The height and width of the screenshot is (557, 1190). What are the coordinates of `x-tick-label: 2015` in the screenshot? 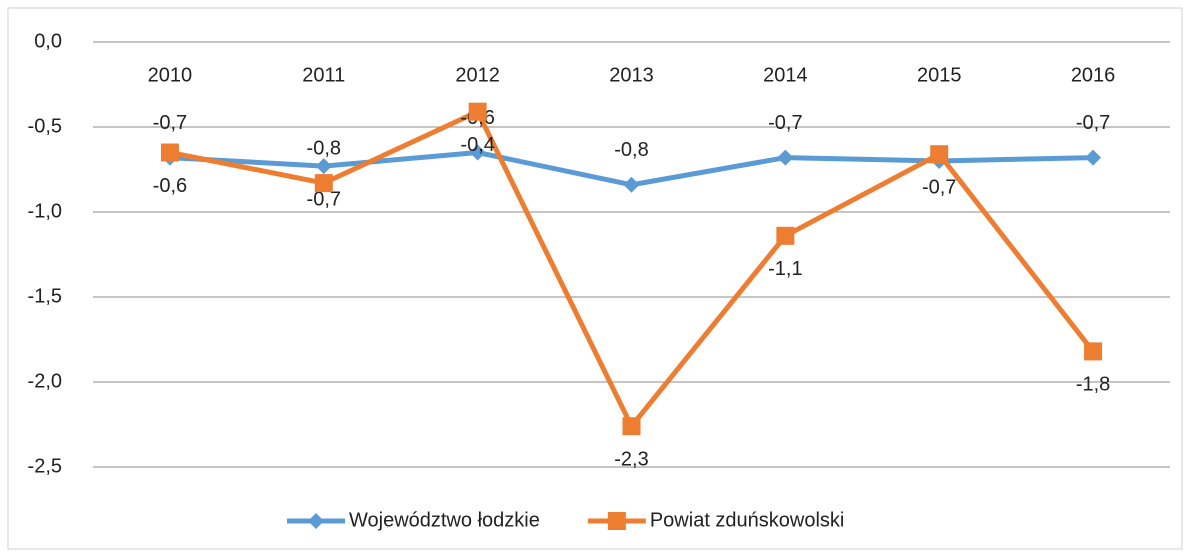 It's located at (939, 75).